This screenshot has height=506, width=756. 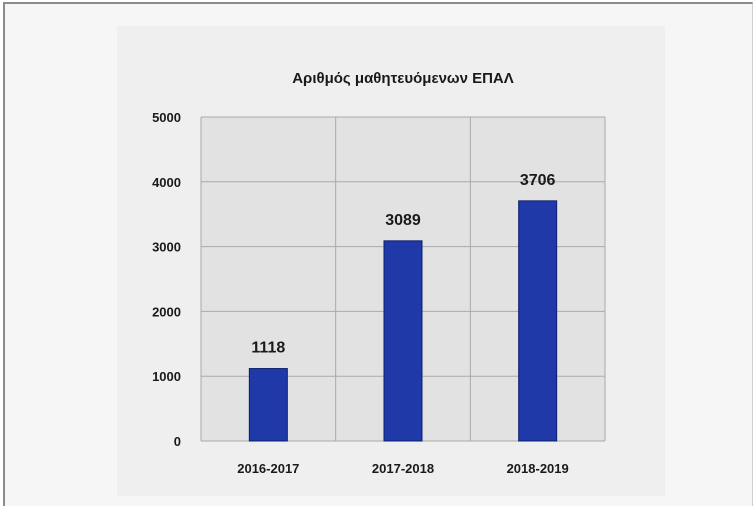 I want to click on y-tick-label: 5000, so click(x=166, y=117).